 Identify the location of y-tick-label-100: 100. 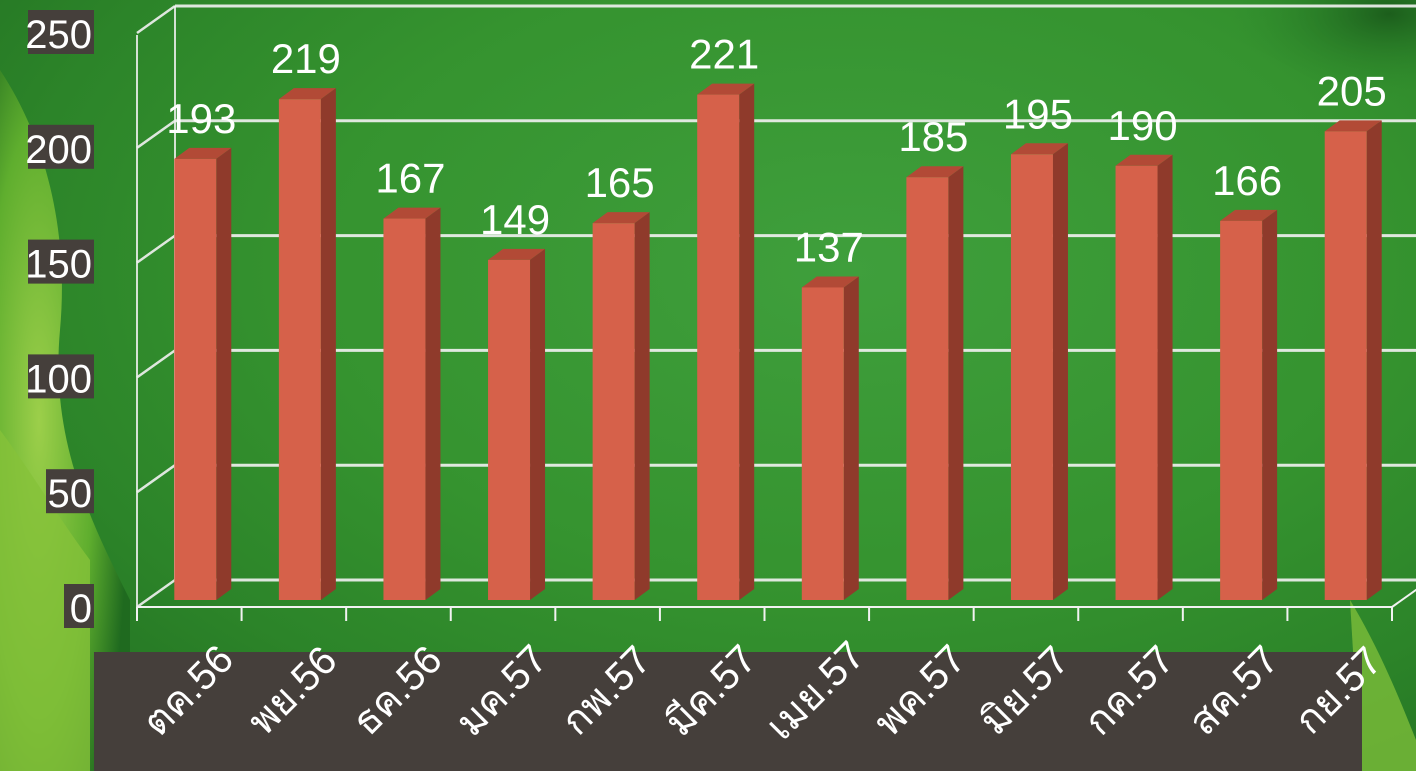
(58, 379).